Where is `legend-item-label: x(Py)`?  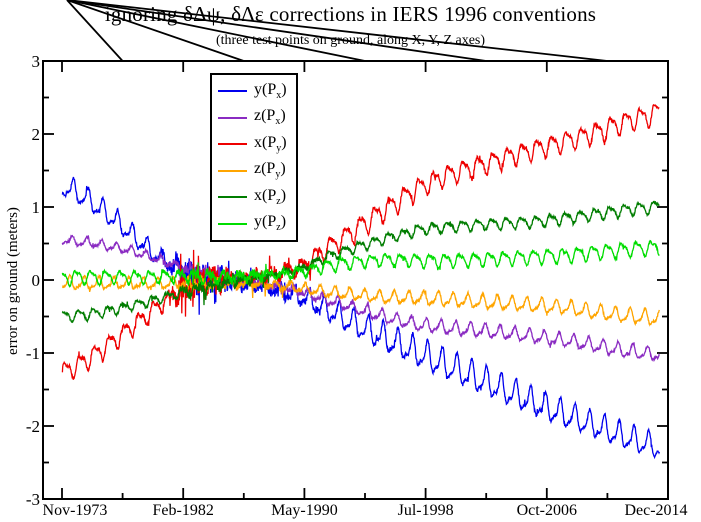 legend-item-label: x(Py) is located at coordinates (270, 143).